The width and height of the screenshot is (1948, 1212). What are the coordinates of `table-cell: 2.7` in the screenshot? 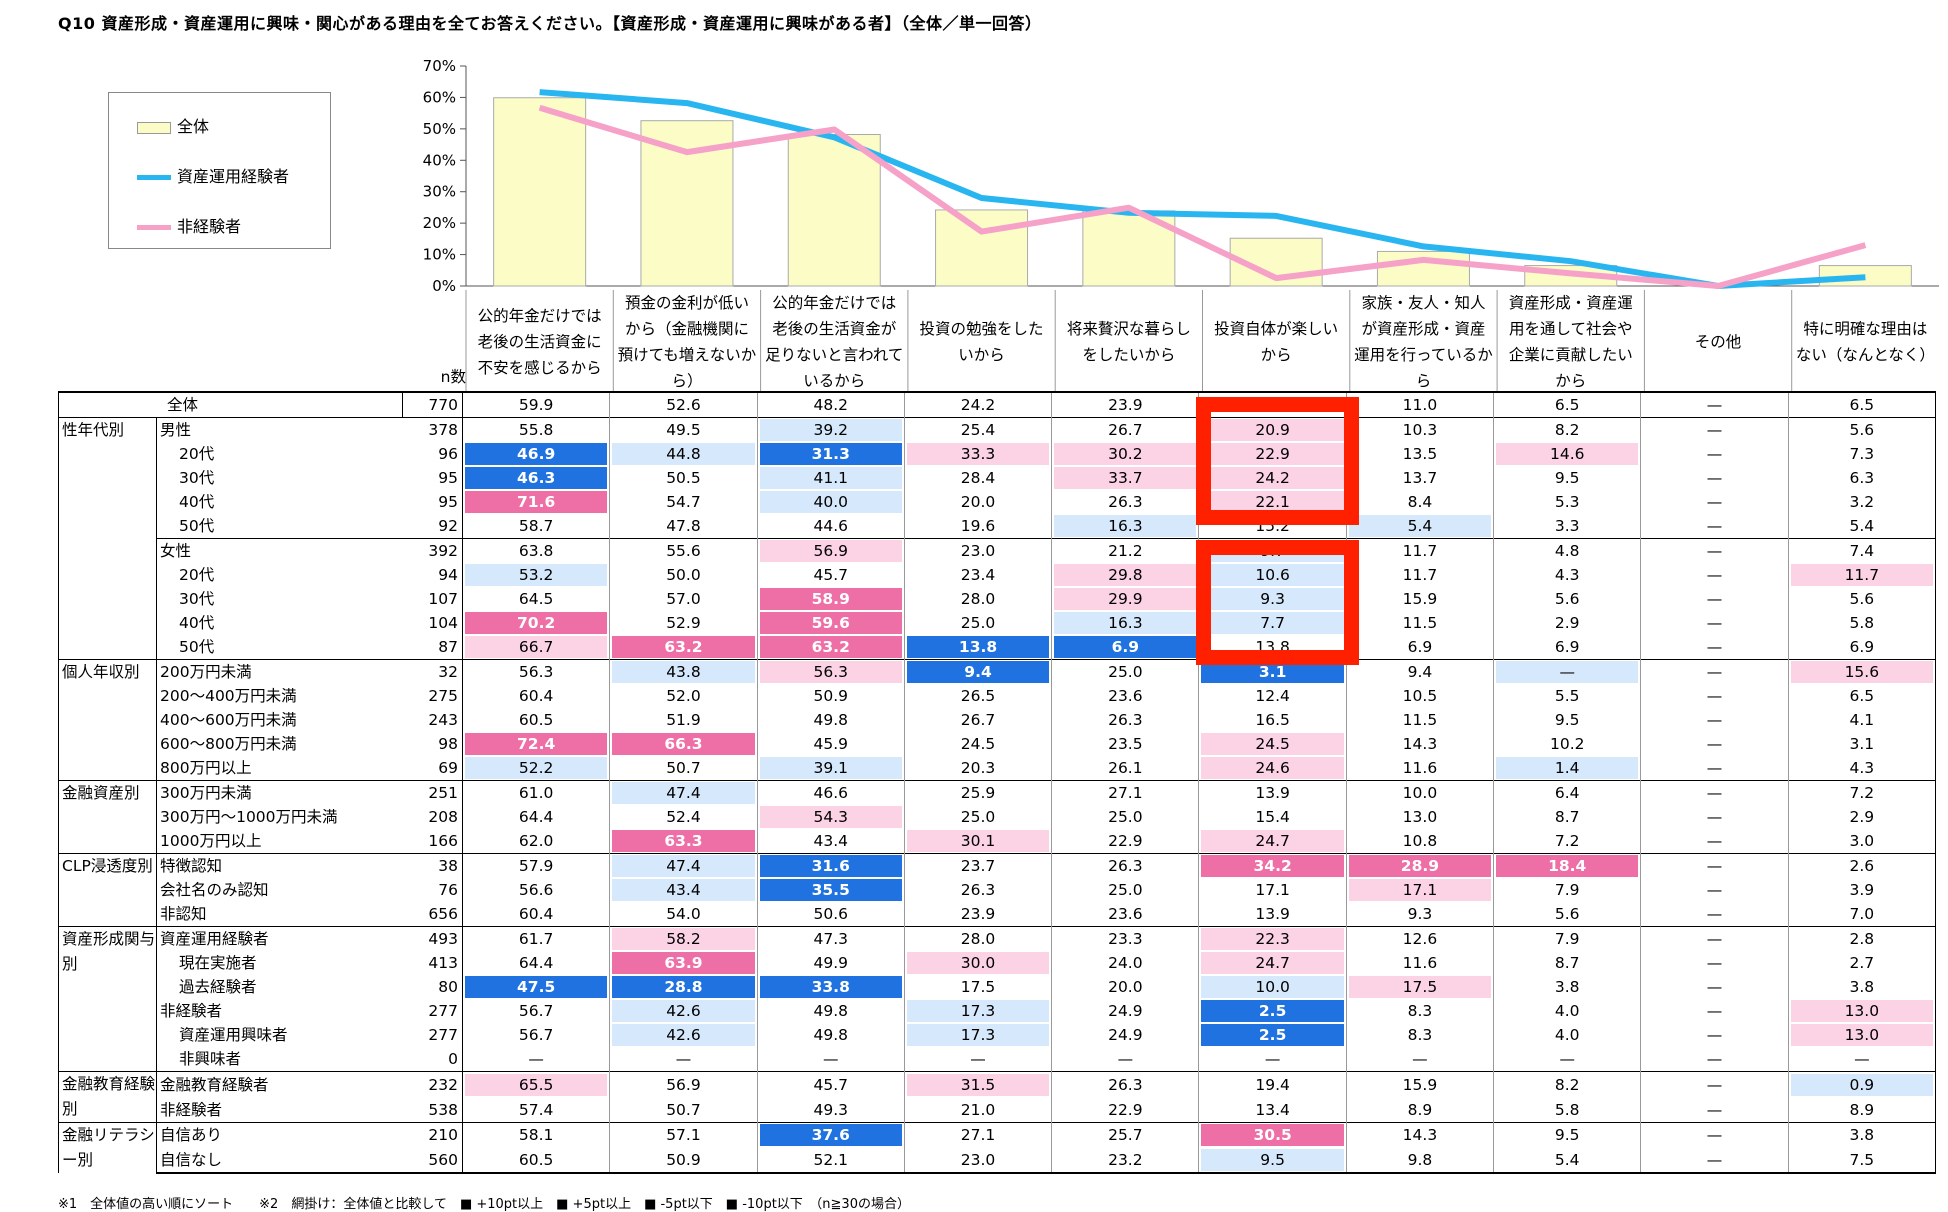 It's located at (1862, 963).